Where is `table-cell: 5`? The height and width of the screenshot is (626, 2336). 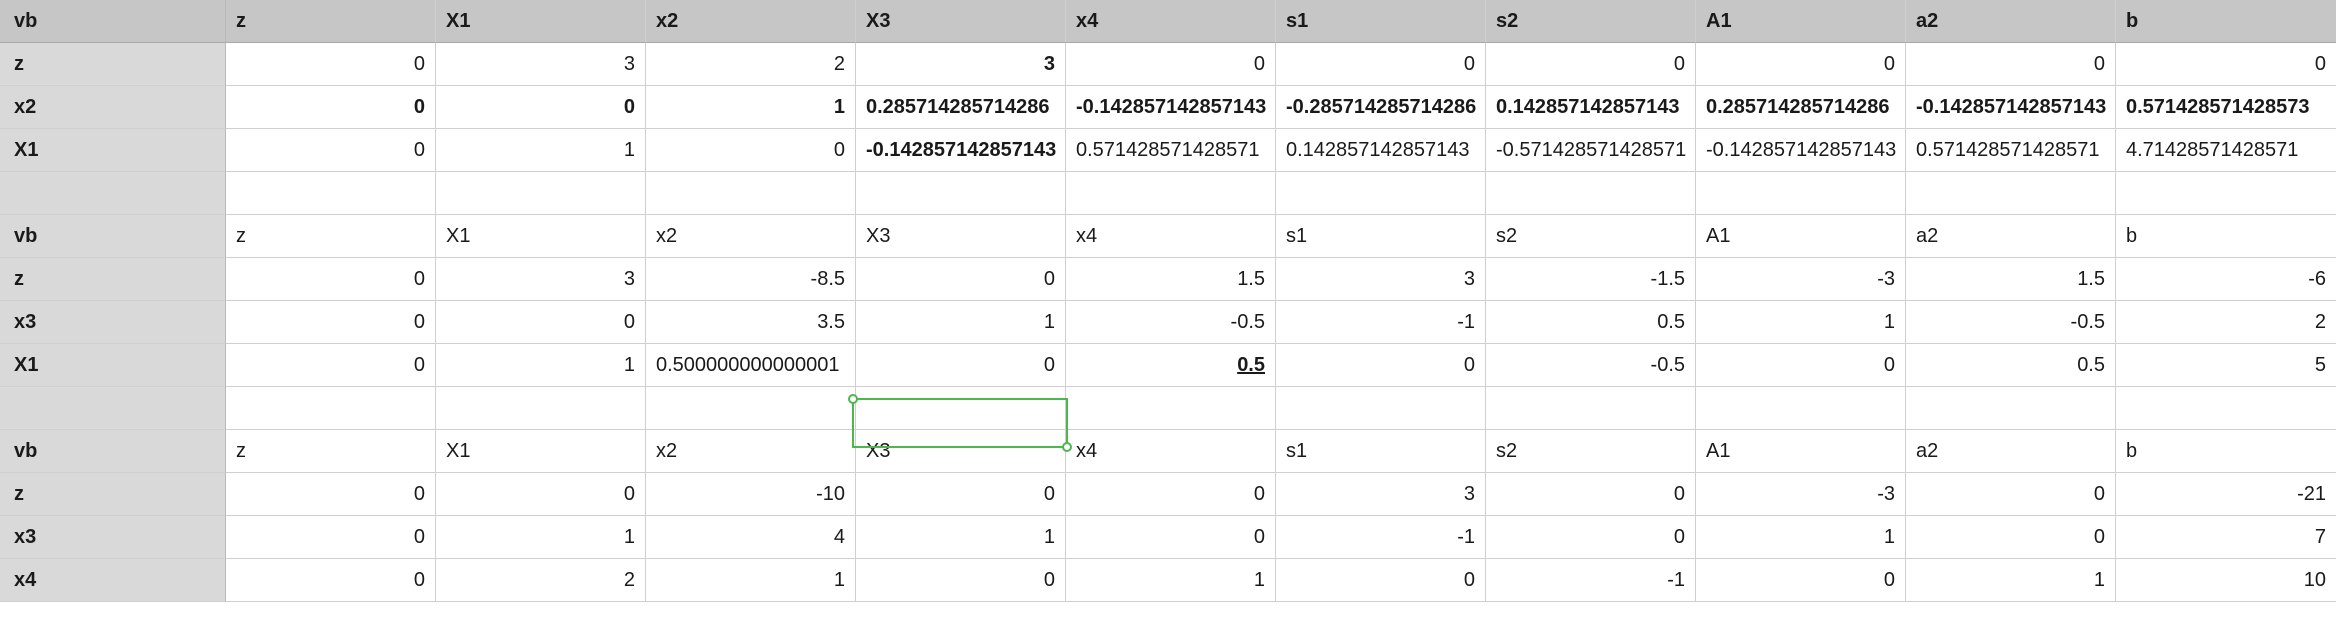
table-cell: 5 is located at coordinates (2226, 365).